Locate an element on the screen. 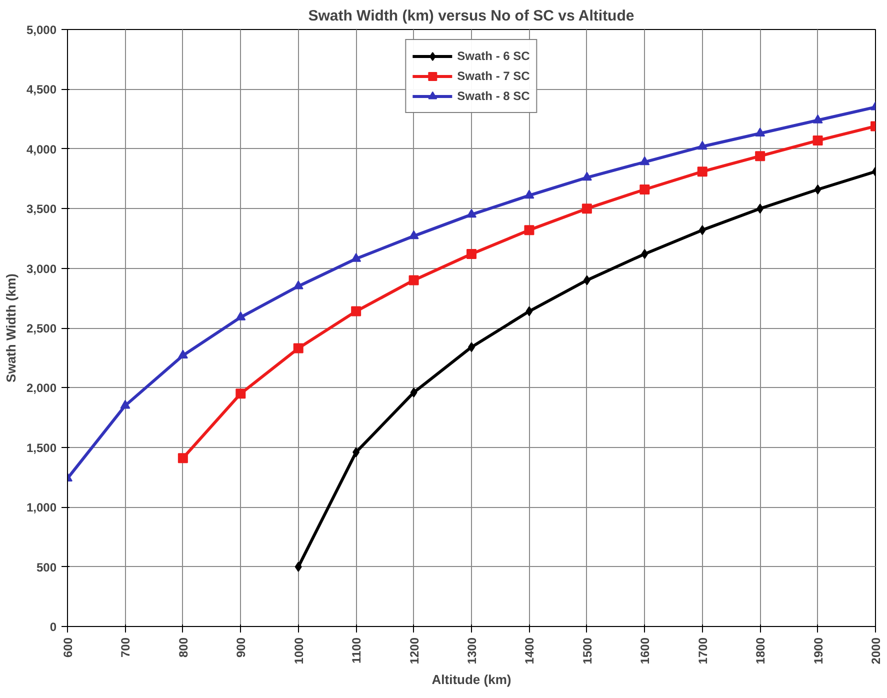 The width and height of the screenshot is (887, 698). y-tick-label: 4,000 is located at coordinates (41, 149).